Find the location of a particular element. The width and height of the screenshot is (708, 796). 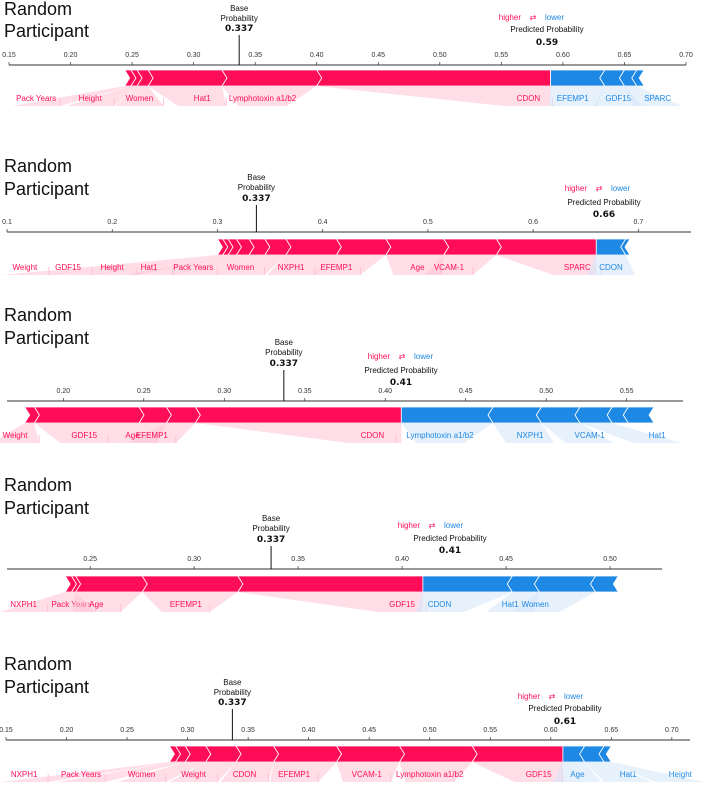

feature-label-positive: Age is located at coordinates (132, 435).